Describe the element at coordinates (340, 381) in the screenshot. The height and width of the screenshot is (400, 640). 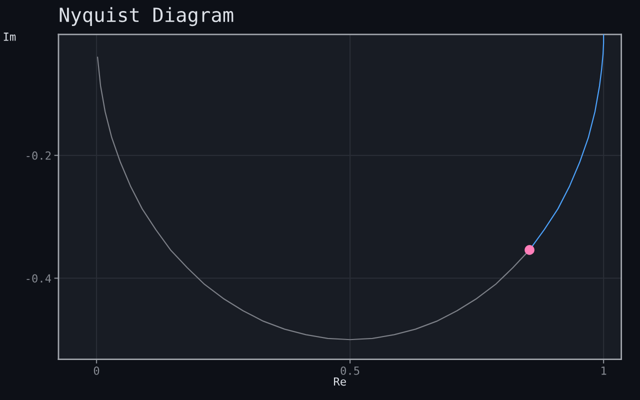
I see `x-axis-title: Re` at that location.